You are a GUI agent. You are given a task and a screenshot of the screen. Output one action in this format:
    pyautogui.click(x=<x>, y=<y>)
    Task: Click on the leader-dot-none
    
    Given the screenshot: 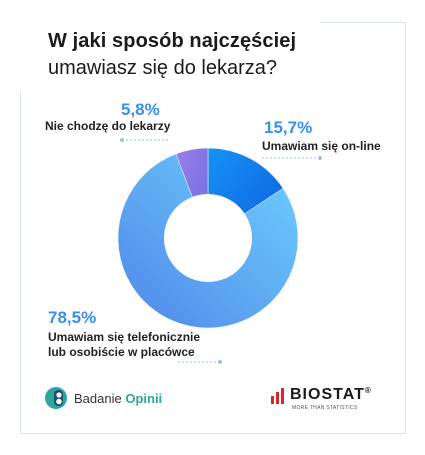 What is the action you would take?
    pyautogui.click(x=122, y=140)
    